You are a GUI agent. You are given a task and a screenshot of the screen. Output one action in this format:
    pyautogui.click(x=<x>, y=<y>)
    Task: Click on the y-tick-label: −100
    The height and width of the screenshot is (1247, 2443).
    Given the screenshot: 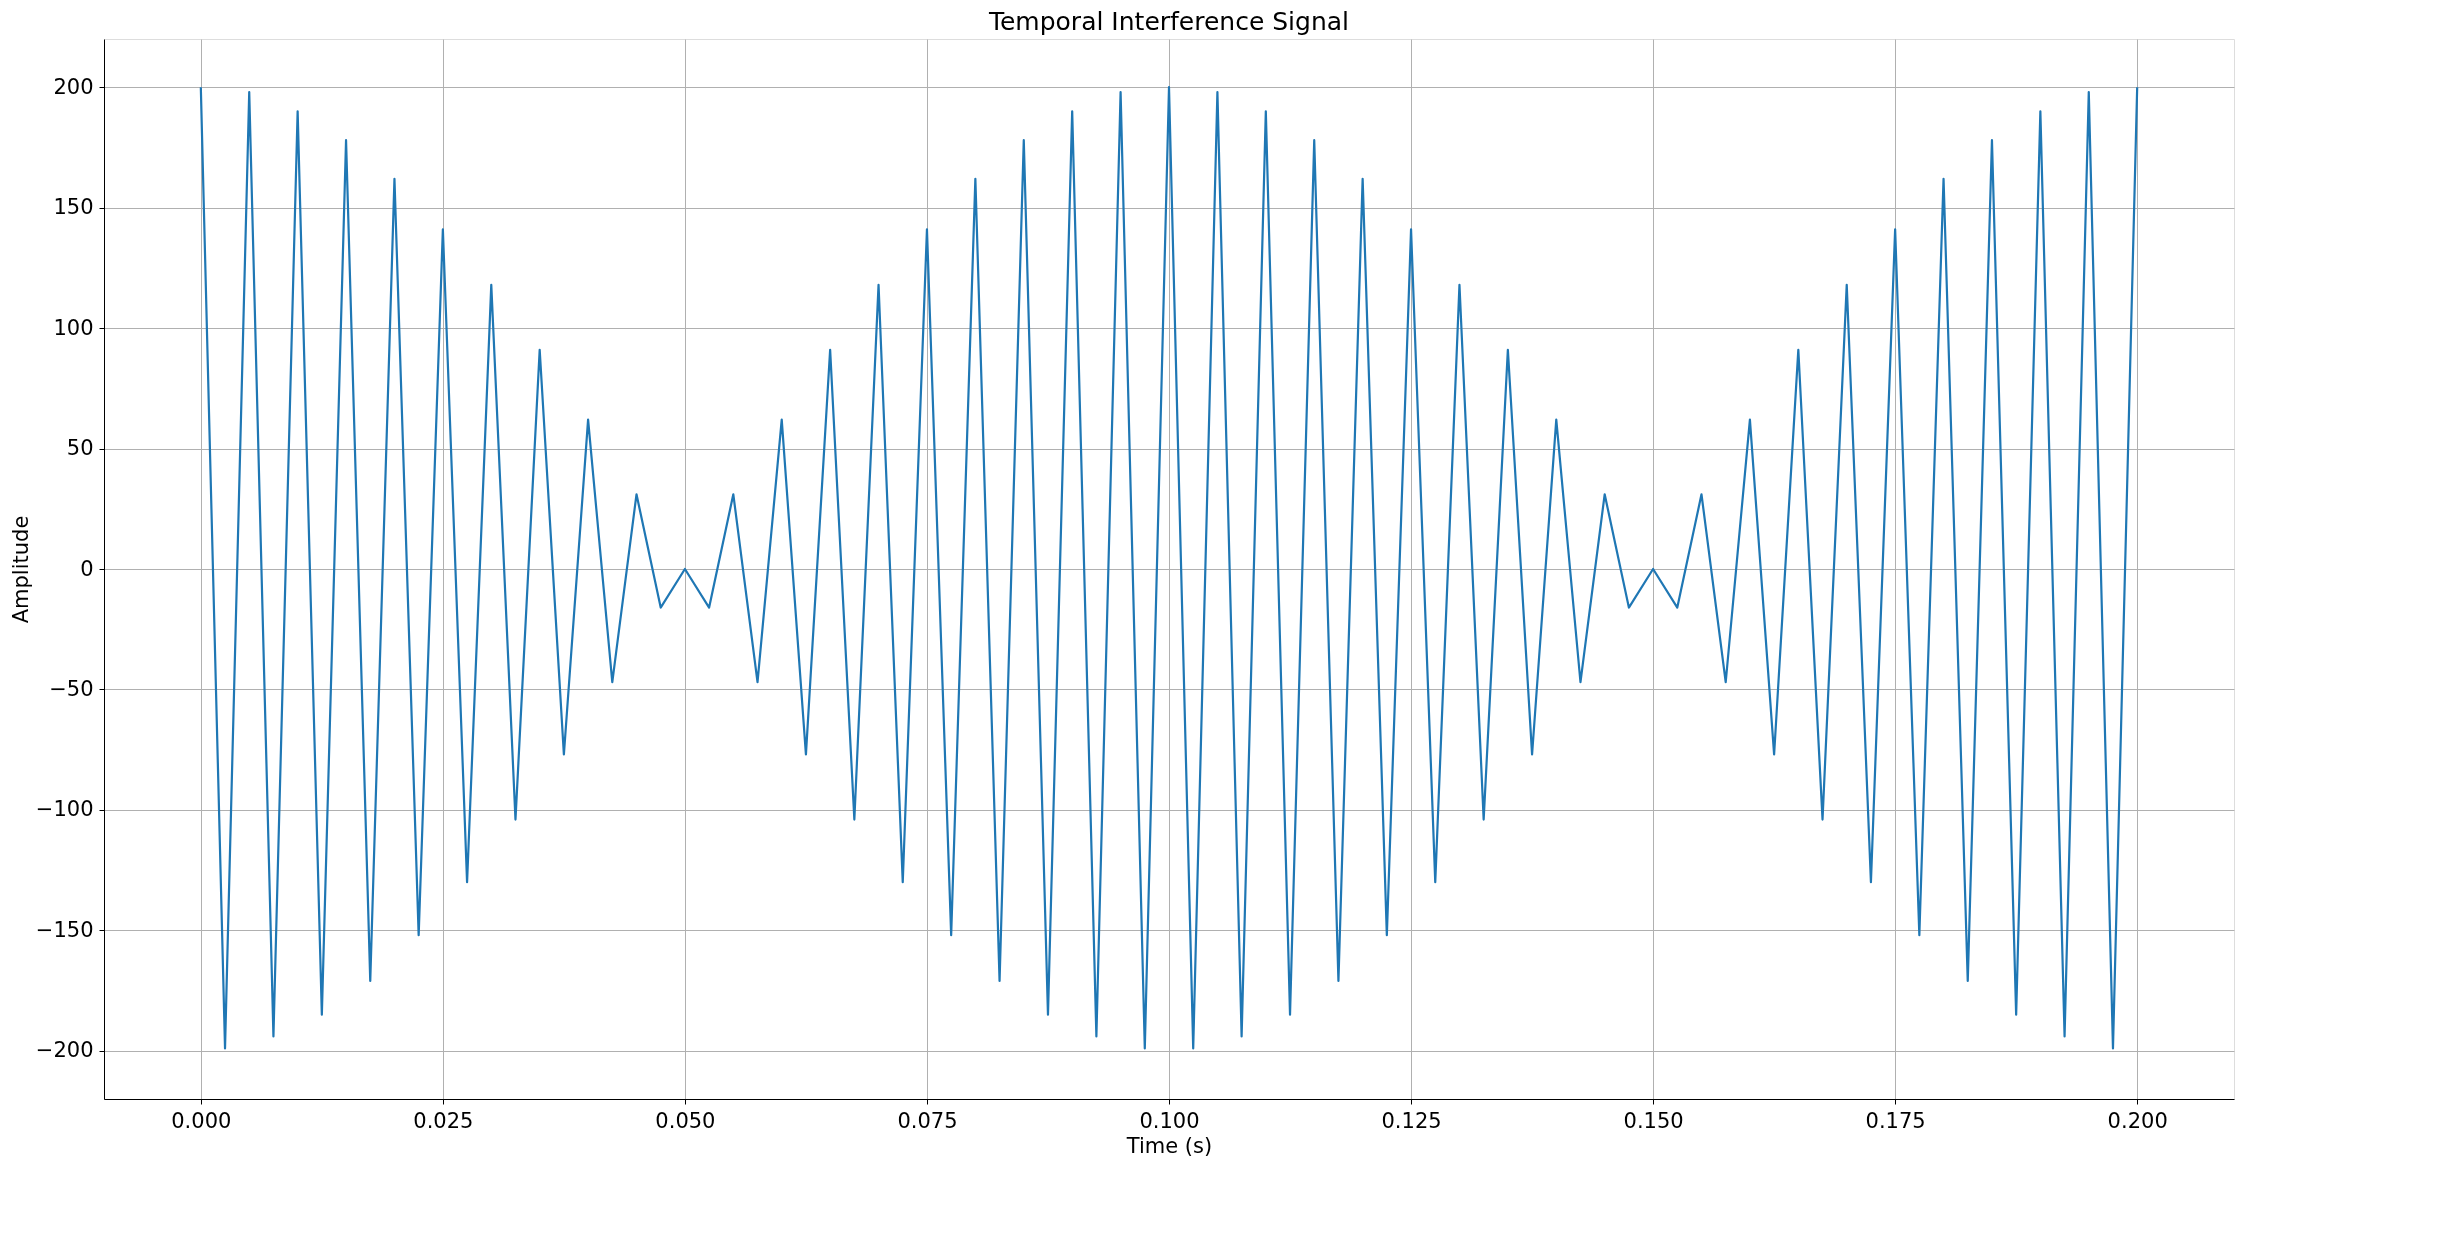 What is the action you would take?
    pyautogui.click(x=64, y=809)
    